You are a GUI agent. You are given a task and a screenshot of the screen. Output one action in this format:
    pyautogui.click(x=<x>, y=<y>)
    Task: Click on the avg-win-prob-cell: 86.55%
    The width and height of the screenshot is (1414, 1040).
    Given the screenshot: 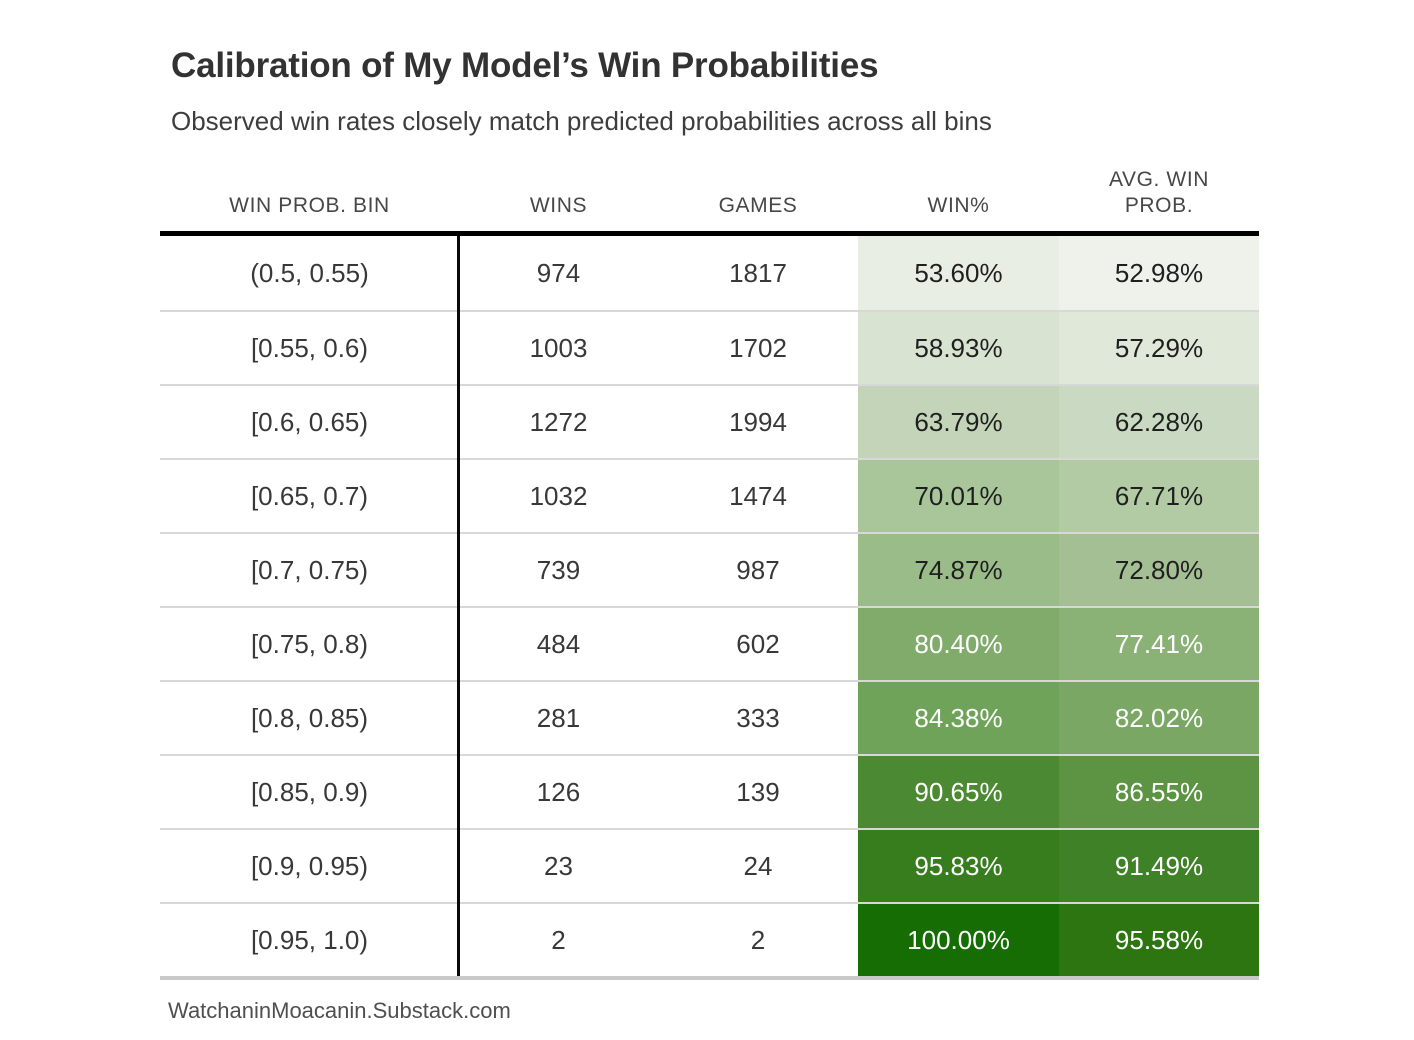 What is the action you would take?
    pyautogui.click(x=1159, y=792)
    